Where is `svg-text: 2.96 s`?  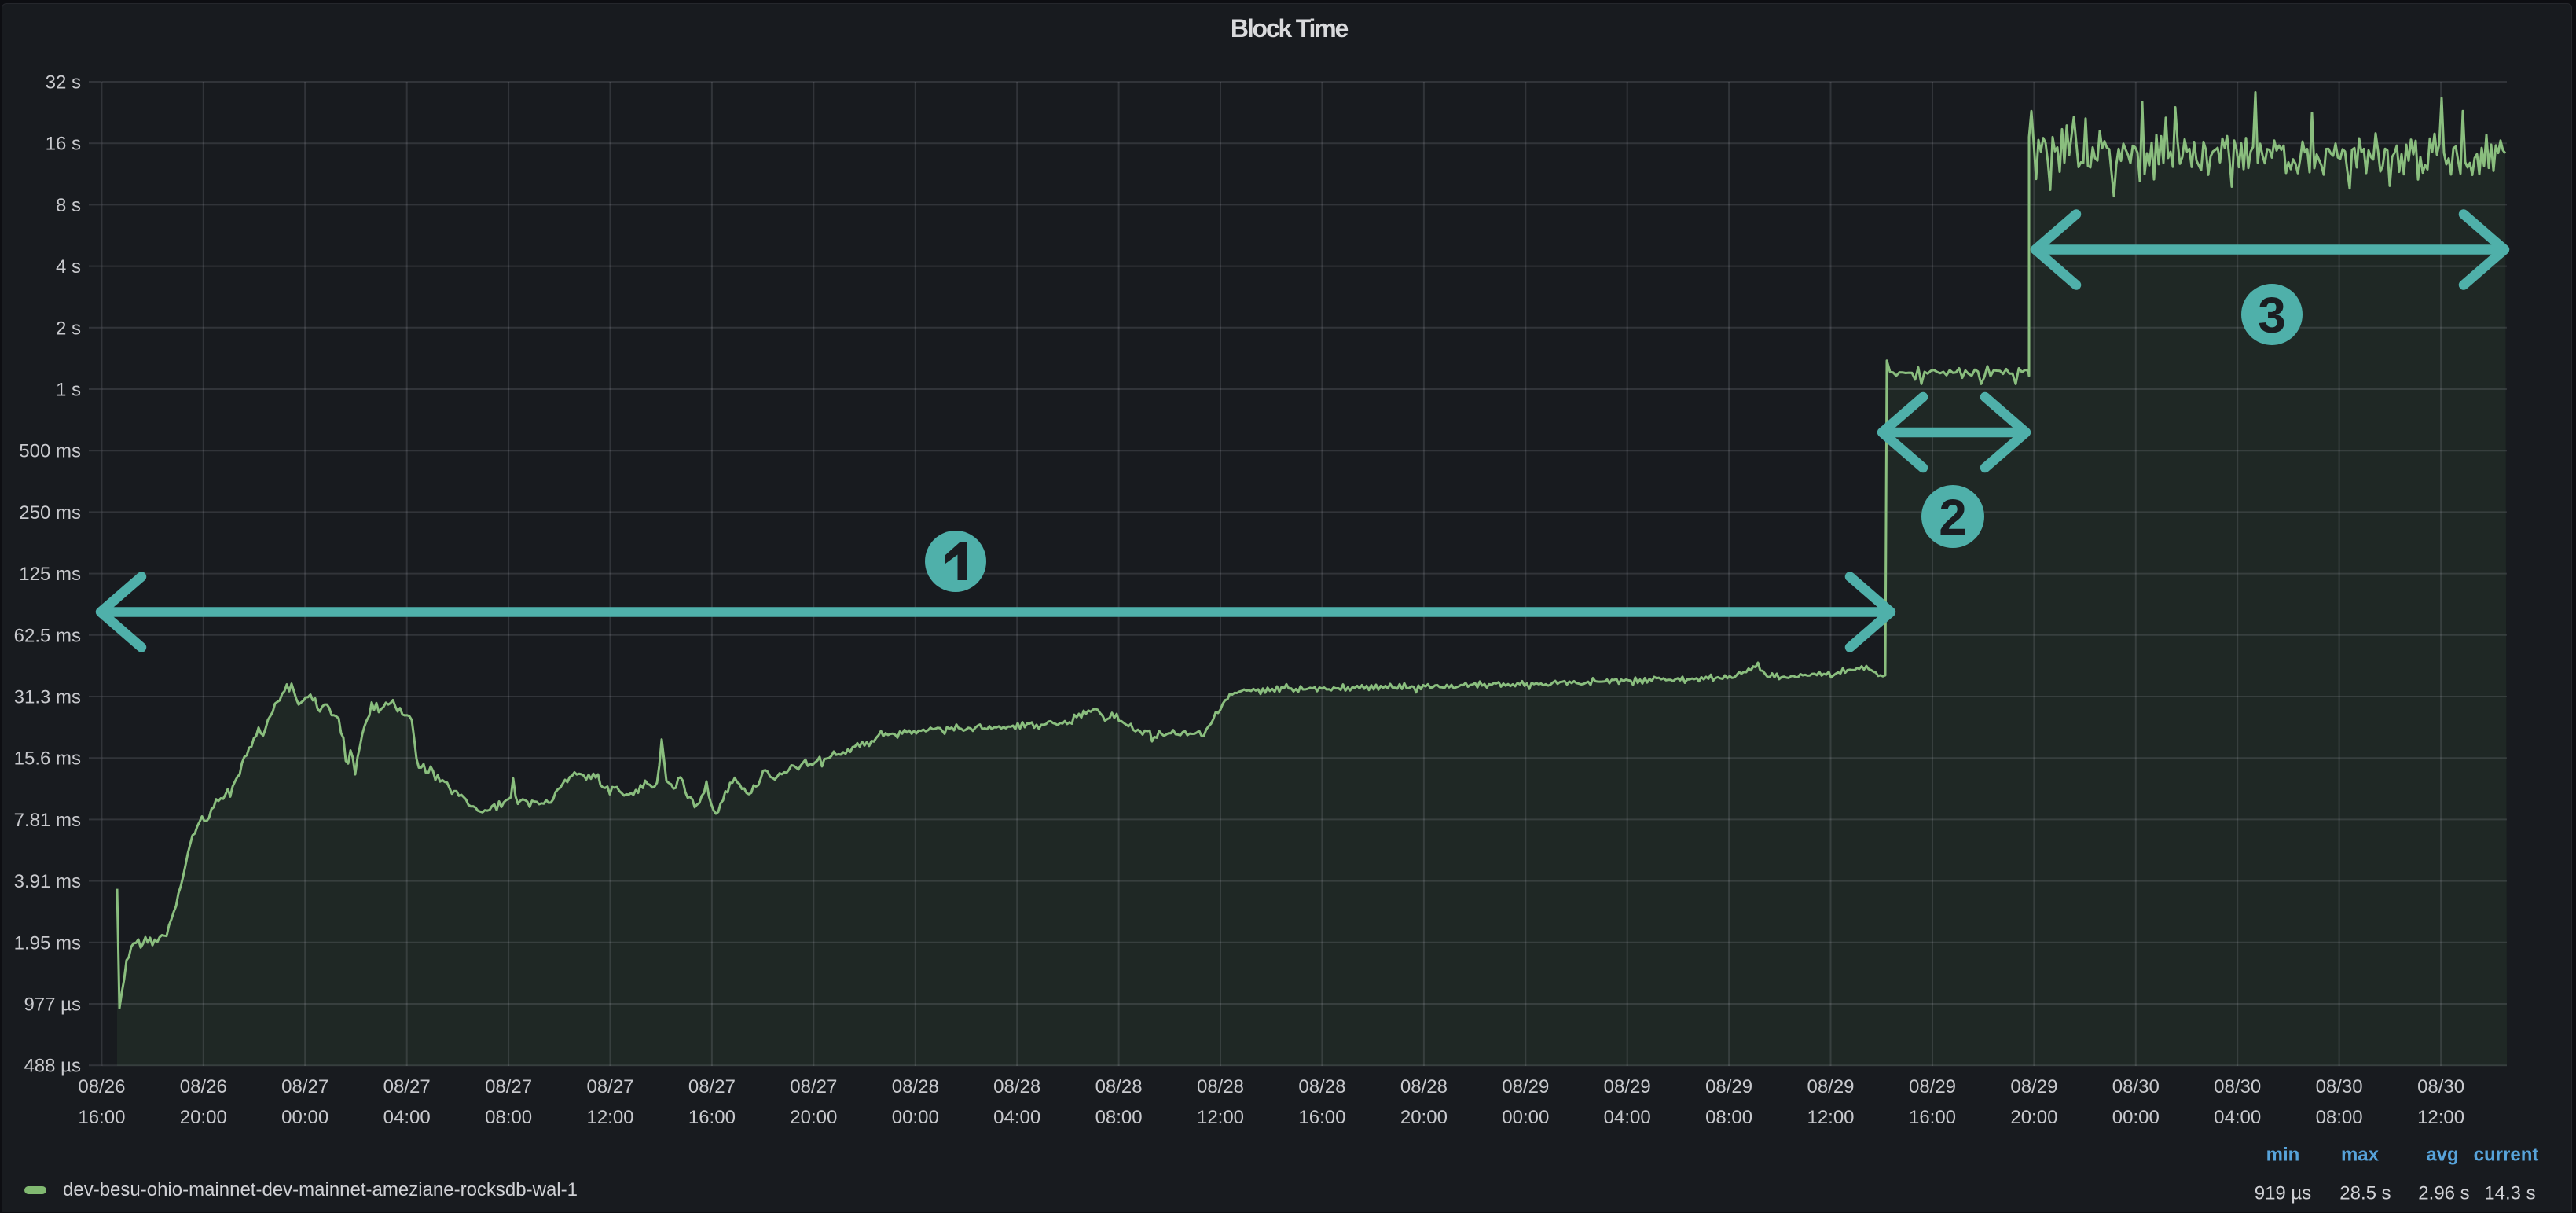 svg-text: 2.96 s is located at coordinates (2443, 1193).